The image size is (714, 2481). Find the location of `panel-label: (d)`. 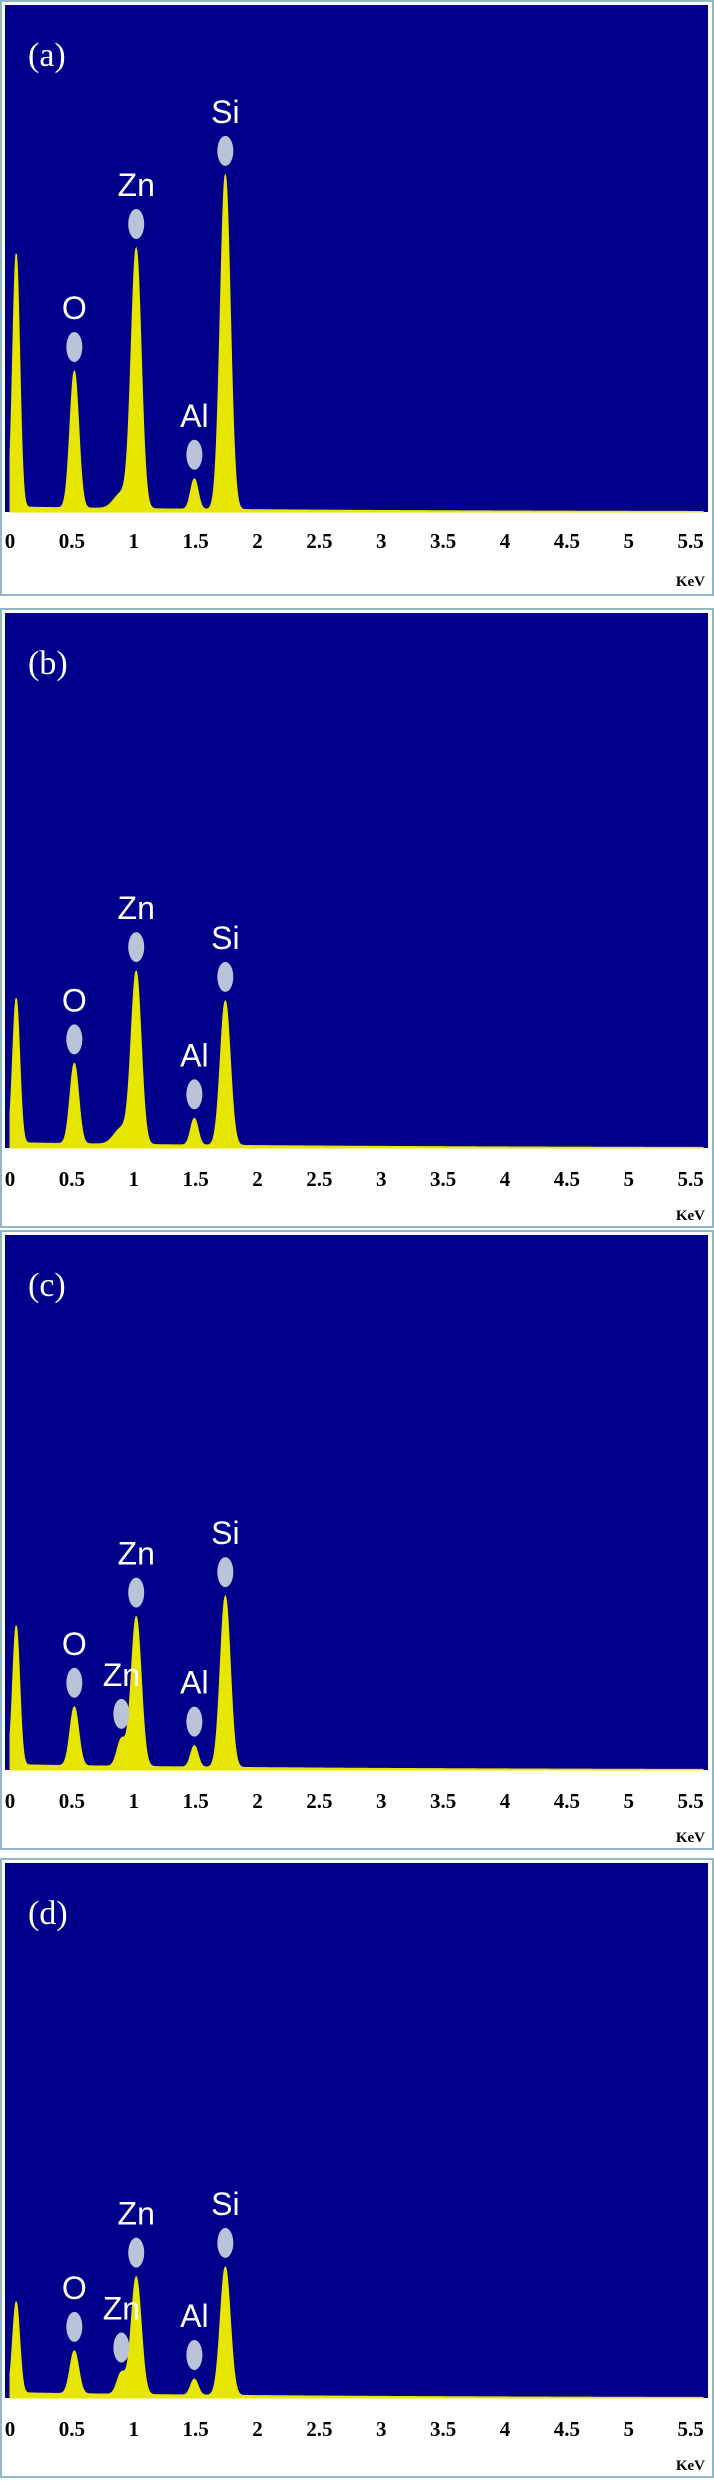

panel-label: (d) is located at coordinates (48, 1913).